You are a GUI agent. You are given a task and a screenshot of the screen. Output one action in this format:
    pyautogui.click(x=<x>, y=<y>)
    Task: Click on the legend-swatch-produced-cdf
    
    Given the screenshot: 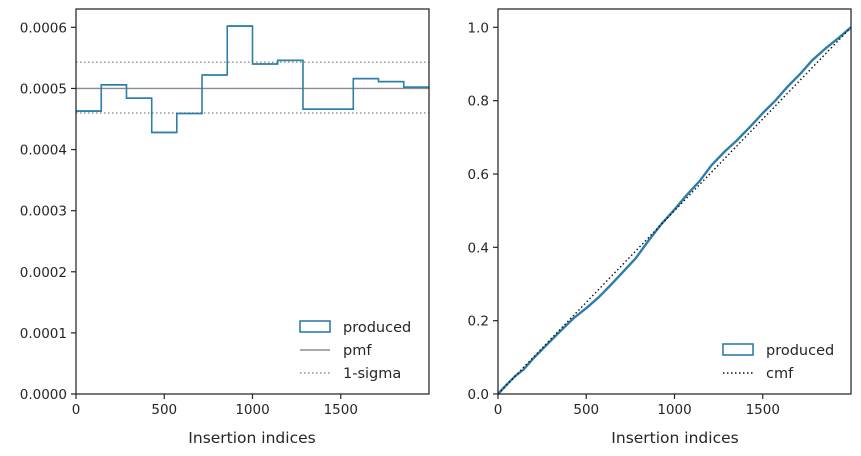 What is the action you would take?
    pyautogui.click(x=738, y=349)
    